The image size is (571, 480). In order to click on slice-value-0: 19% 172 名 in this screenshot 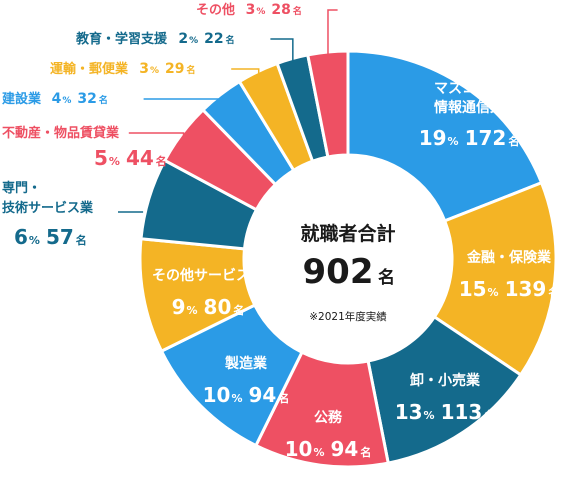, I will do `click(469, 138)`.